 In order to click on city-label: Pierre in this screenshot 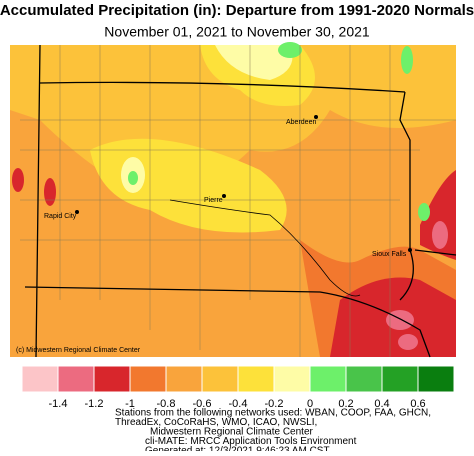, I will do `click(213, 200)`.